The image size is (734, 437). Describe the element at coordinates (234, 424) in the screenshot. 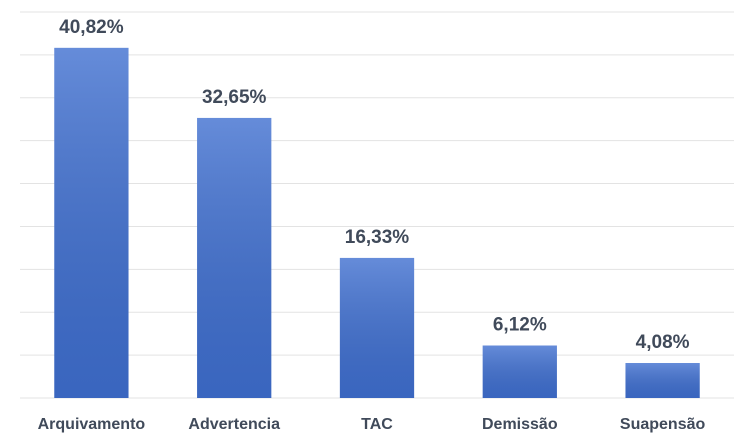

I see `x-tick-label: Advertencia` at that location.